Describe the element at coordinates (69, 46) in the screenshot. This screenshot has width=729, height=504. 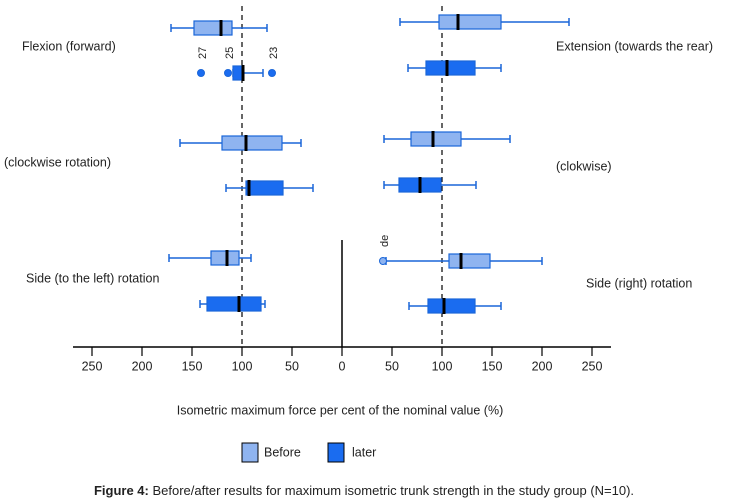
I see `group-label: Flexion (forward)` at that location.